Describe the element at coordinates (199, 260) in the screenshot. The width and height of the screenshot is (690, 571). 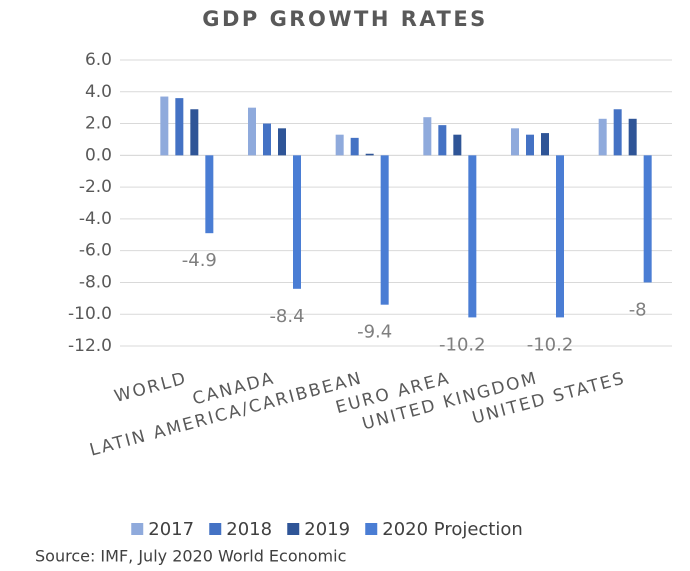
I see `data-label: -4.9` at that location.